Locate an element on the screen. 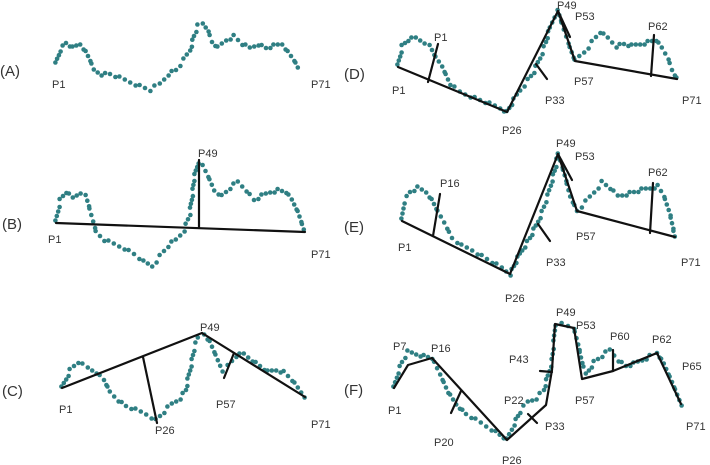 The image size is (710, 465). point-label-e-p26: P26 is located at coordinates (515, 299).